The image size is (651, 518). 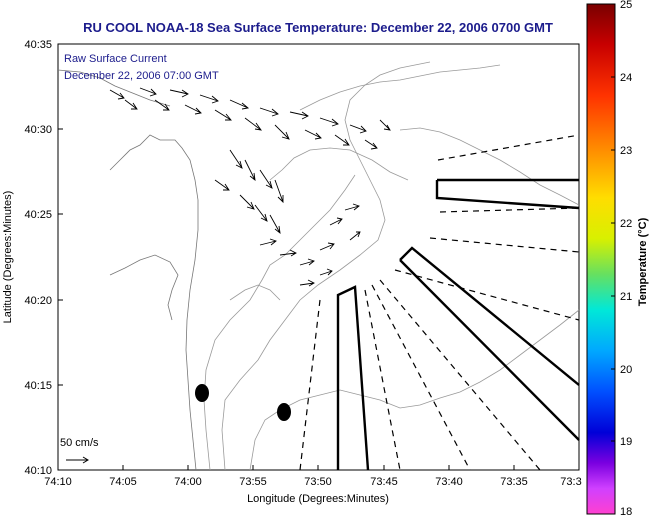 I want to click on legend-date: December 22, 2006 07:00 GMT, so click(x=141, y=76).